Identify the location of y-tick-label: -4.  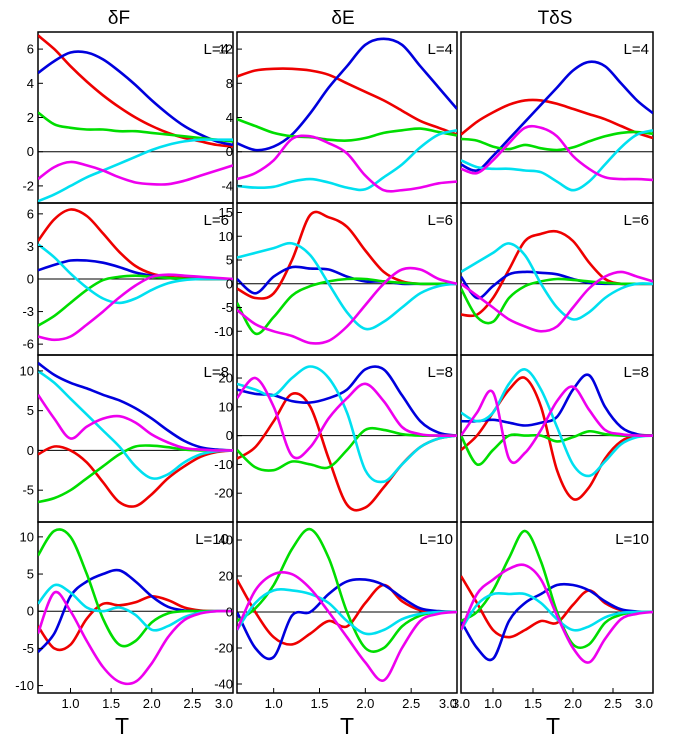
(227, 185).